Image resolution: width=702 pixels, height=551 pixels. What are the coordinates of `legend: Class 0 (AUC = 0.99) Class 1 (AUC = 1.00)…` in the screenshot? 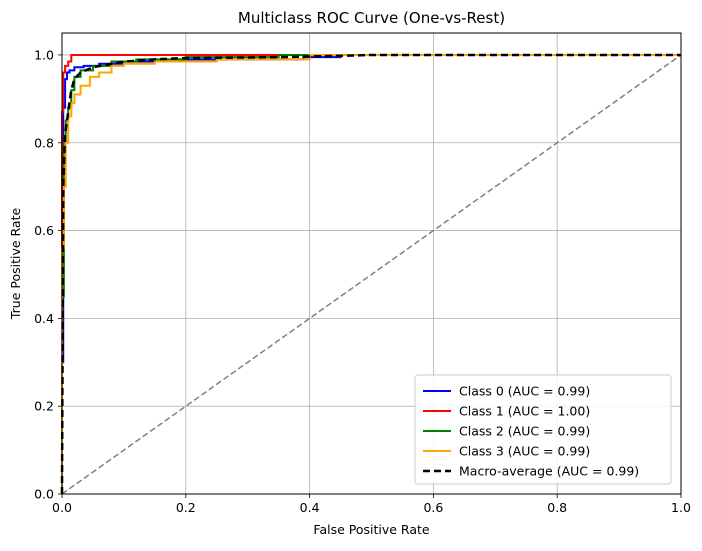 It's located at (543, 429).